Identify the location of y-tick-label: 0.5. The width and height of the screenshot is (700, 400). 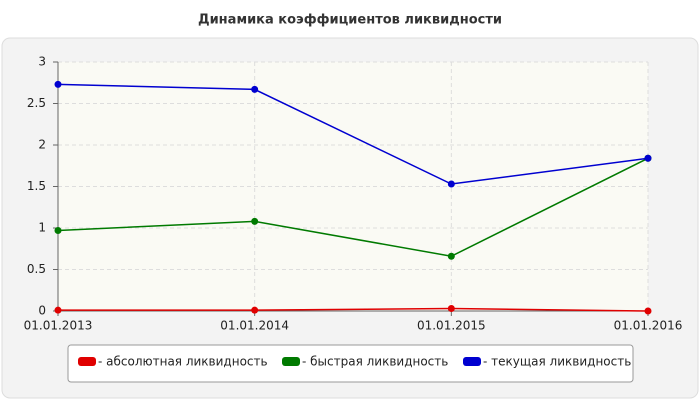
(36, 269).